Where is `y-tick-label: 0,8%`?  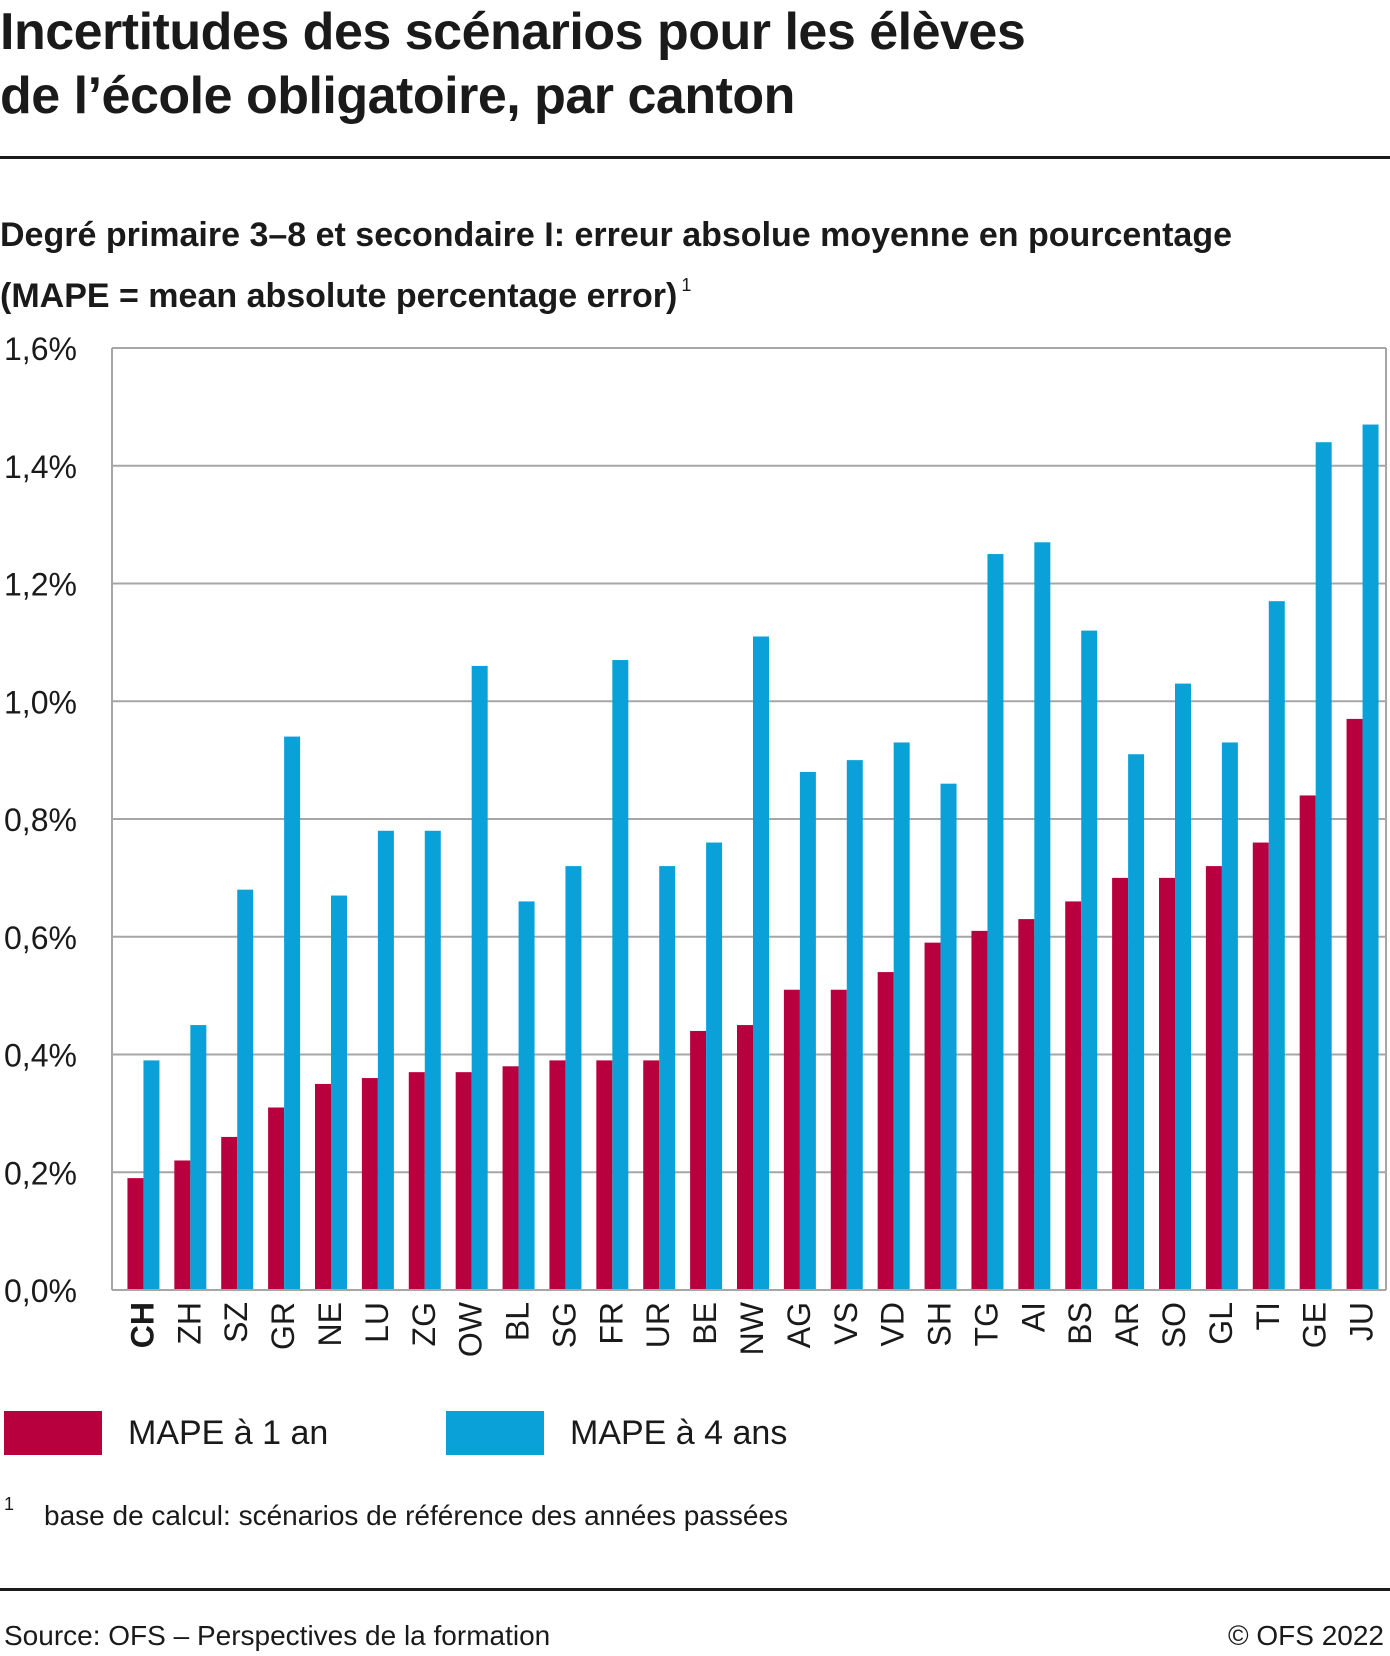 y-tick-label: 0,8% is located at coordinates (40, 820).